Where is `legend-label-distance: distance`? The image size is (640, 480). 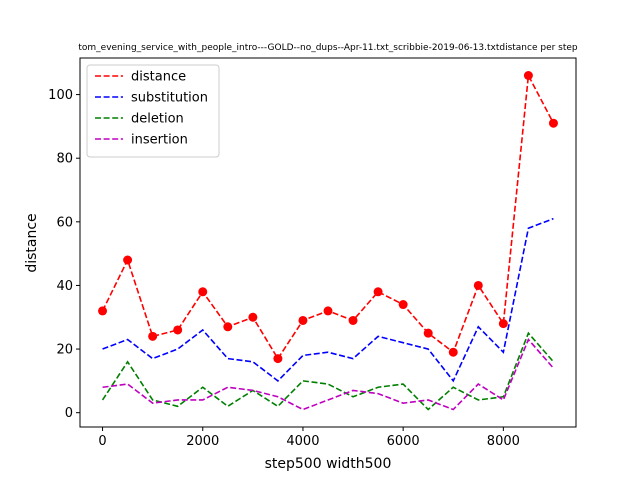
legend-label-distance: distance is located at coordinates (158, 77).